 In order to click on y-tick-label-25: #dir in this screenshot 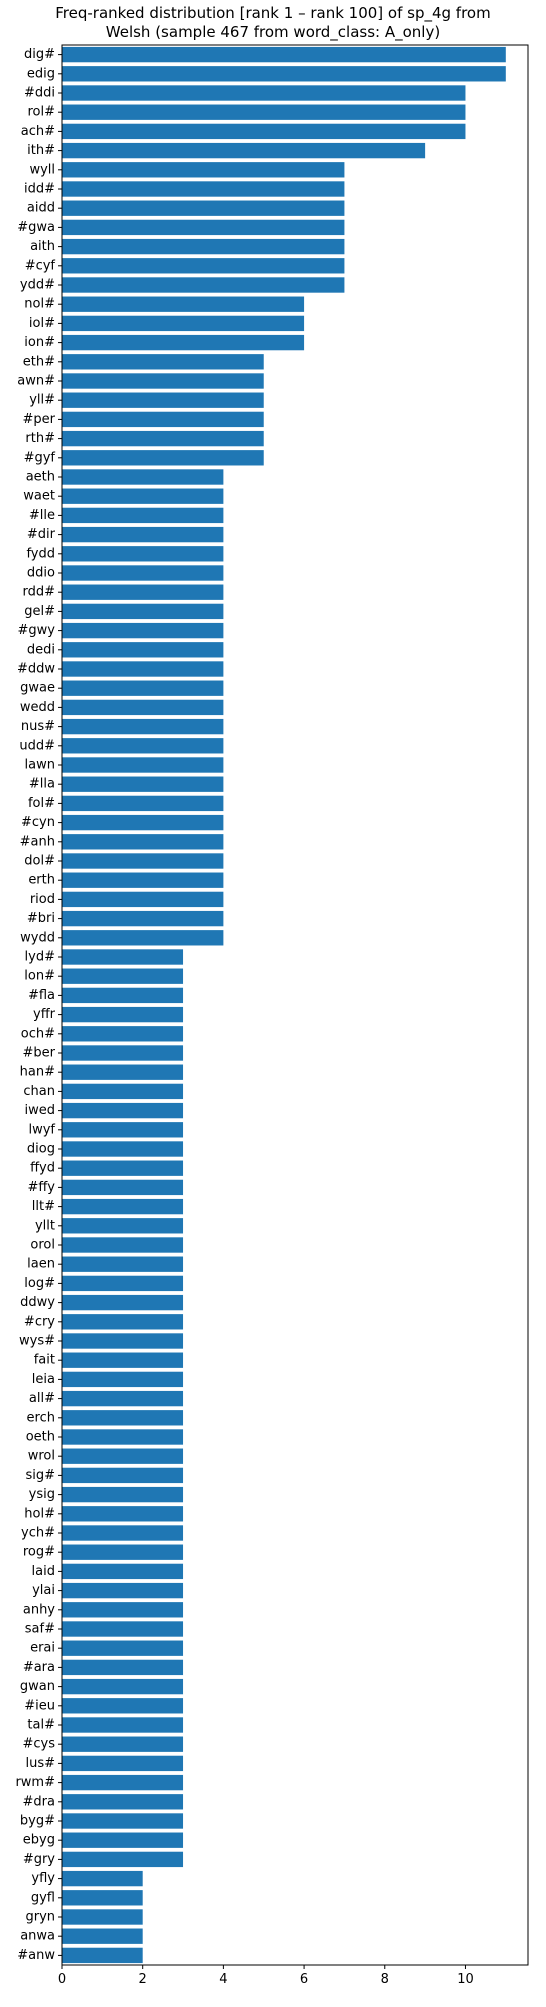, I will do `click(41, 534)`.